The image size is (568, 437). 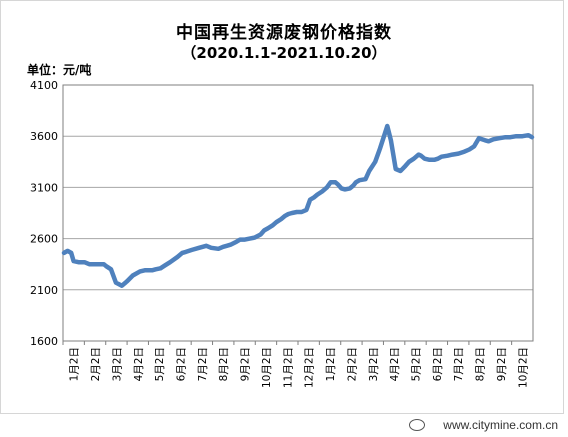 What do you see at coordinates (284, 53) in the screenshot?
I see `chart-subtitle: （2020.1.1-2021.10.20）` at bounding box center [284, 53].